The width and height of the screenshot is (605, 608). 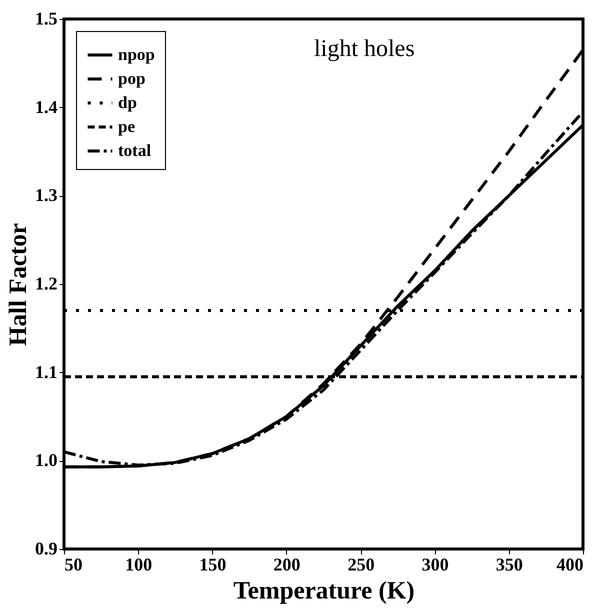 I want to click on x-tick-label: 100, so click(x=138, y=564).